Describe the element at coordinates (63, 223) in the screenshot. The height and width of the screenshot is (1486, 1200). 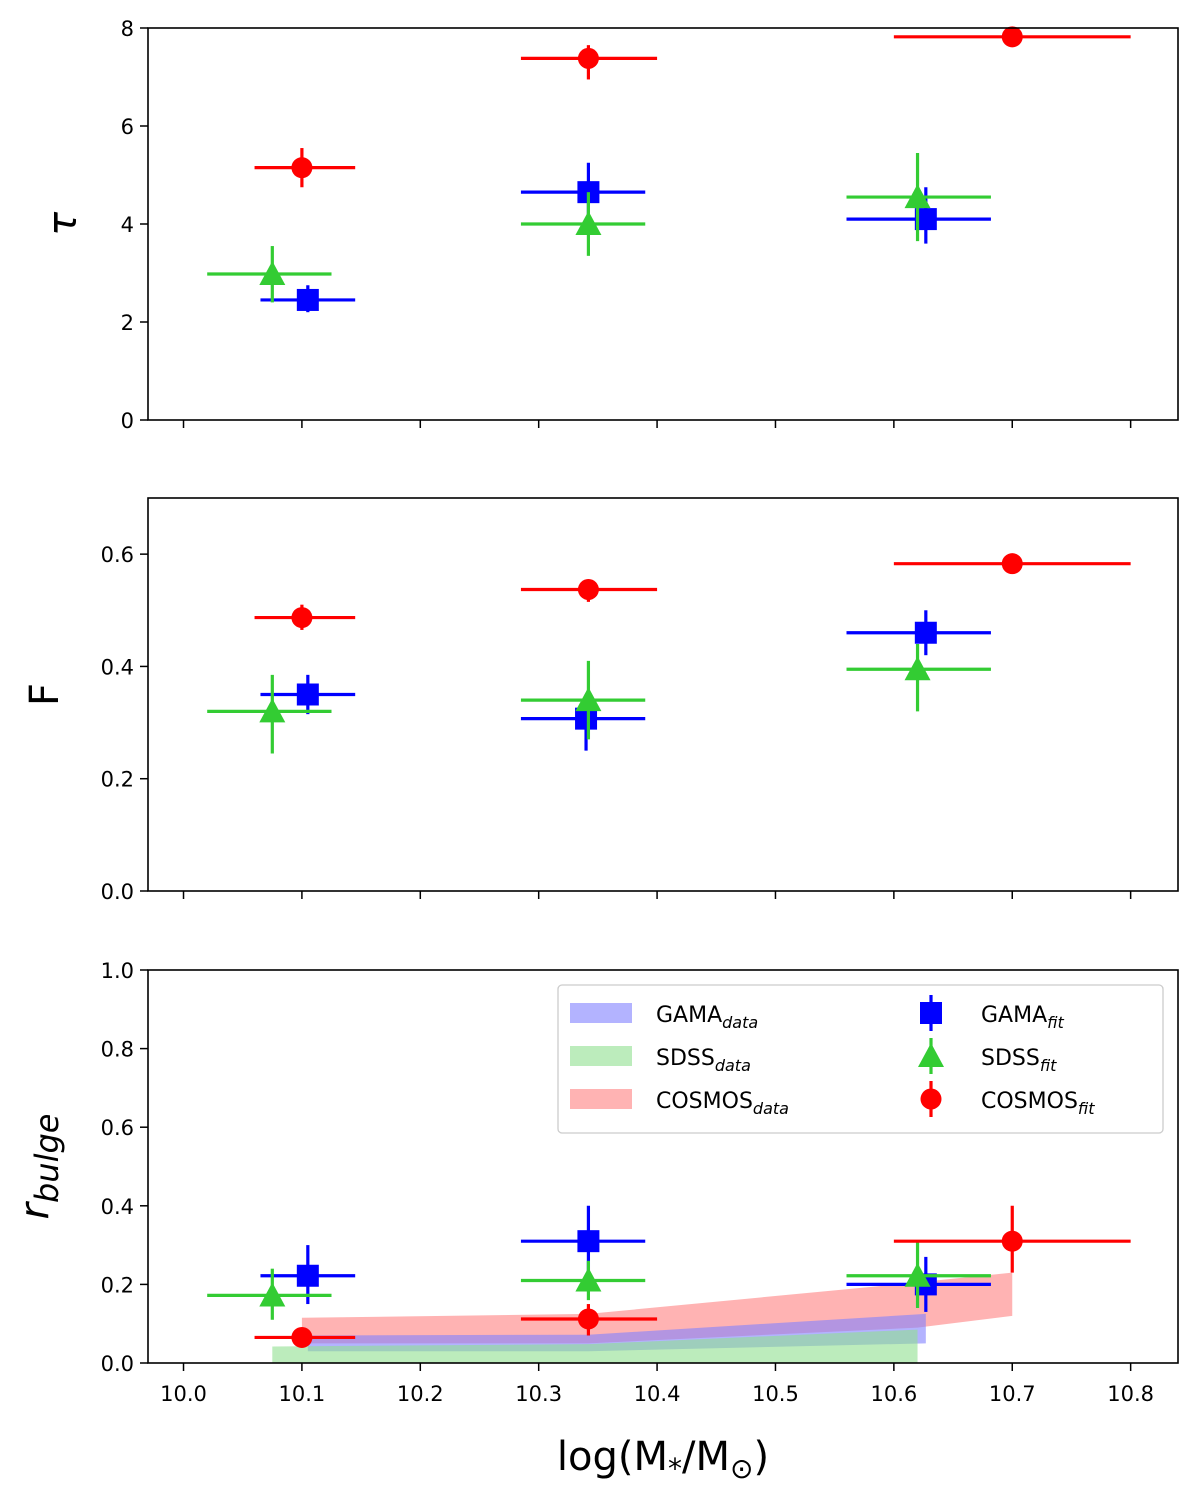
I see `y-axis-label: τ` at that location.